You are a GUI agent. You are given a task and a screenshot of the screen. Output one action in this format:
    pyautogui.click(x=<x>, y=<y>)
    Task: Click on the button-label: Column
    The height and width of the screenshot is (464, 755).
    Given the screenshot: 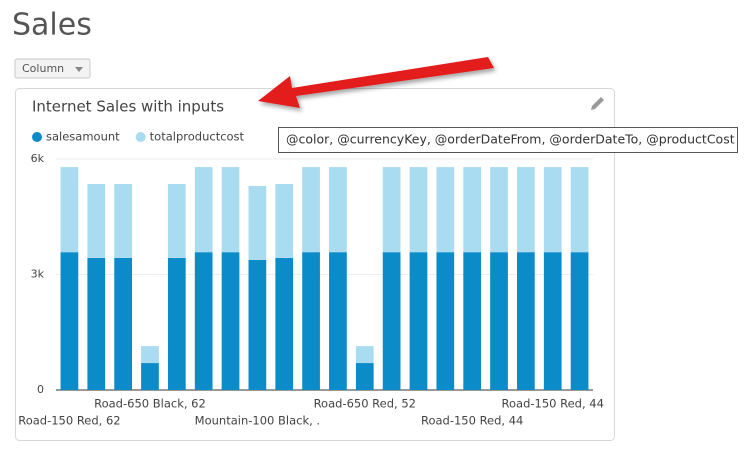 What is the action you would take?
    pyautogui.click(x=43, y=68)
    